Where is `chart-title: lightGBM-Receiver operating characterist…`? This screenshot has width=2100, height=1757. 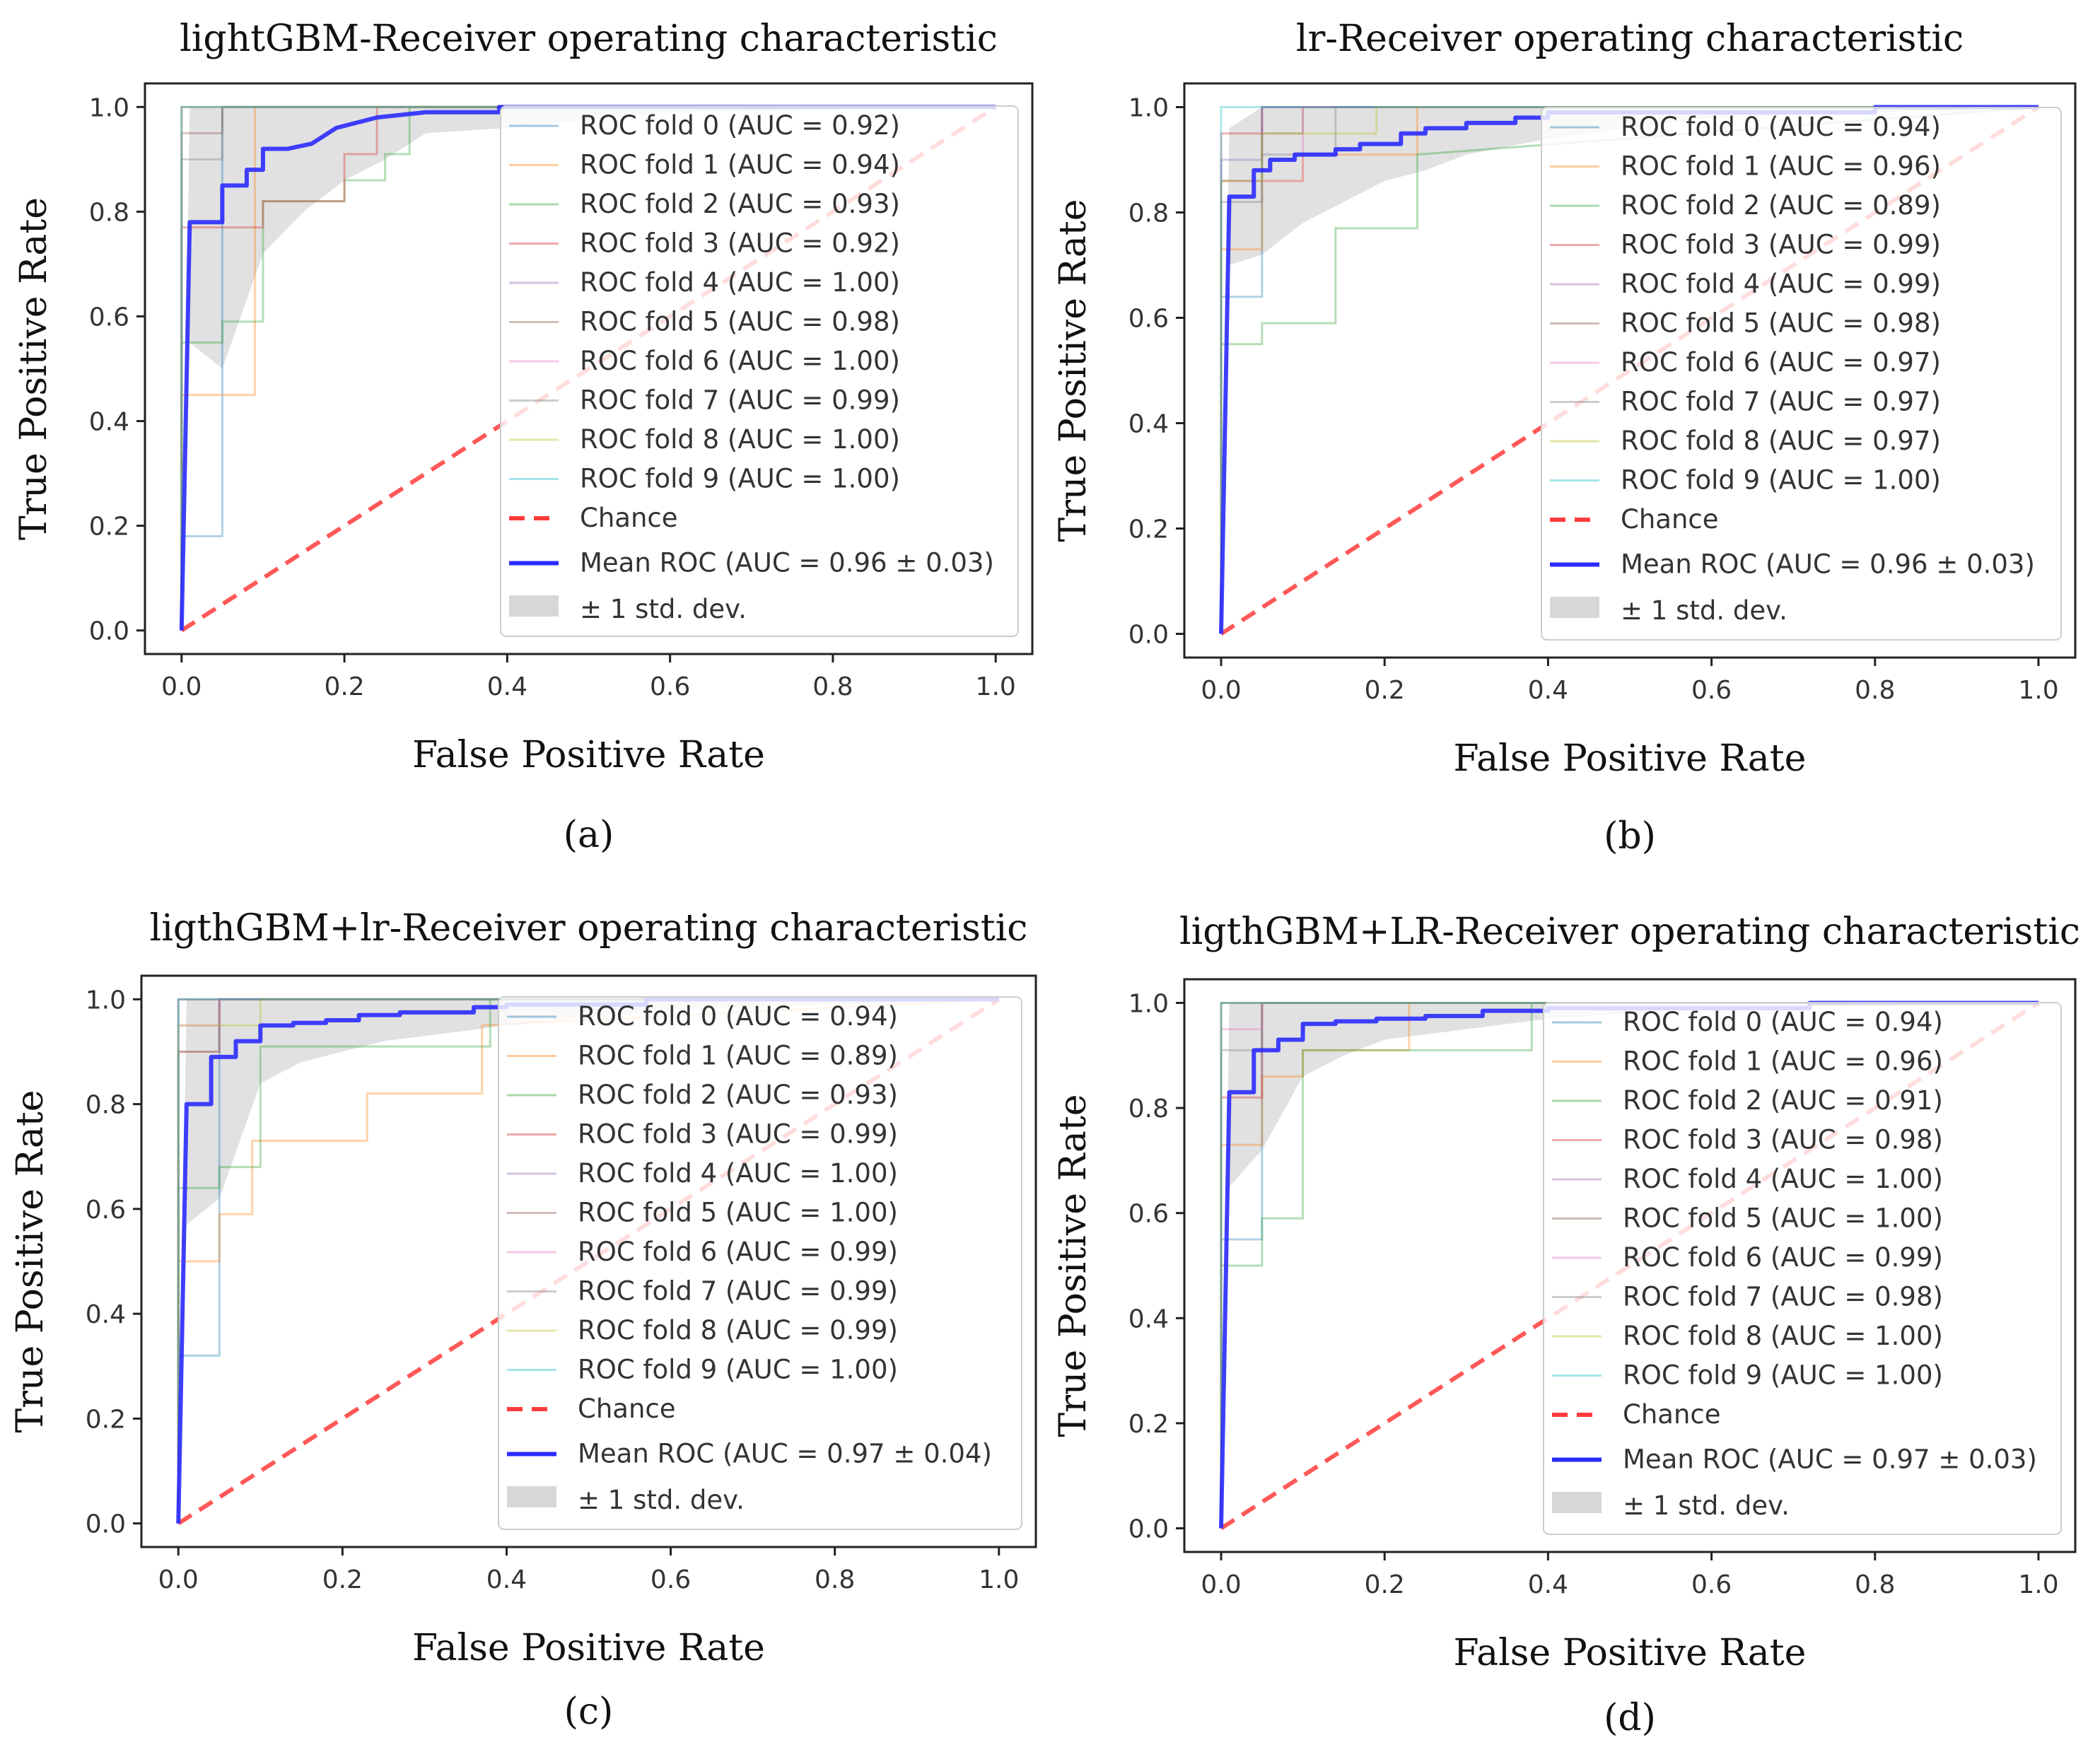
chart-title: lightGBM-Receiver operating characterist… is located at coordinates (589, 39).